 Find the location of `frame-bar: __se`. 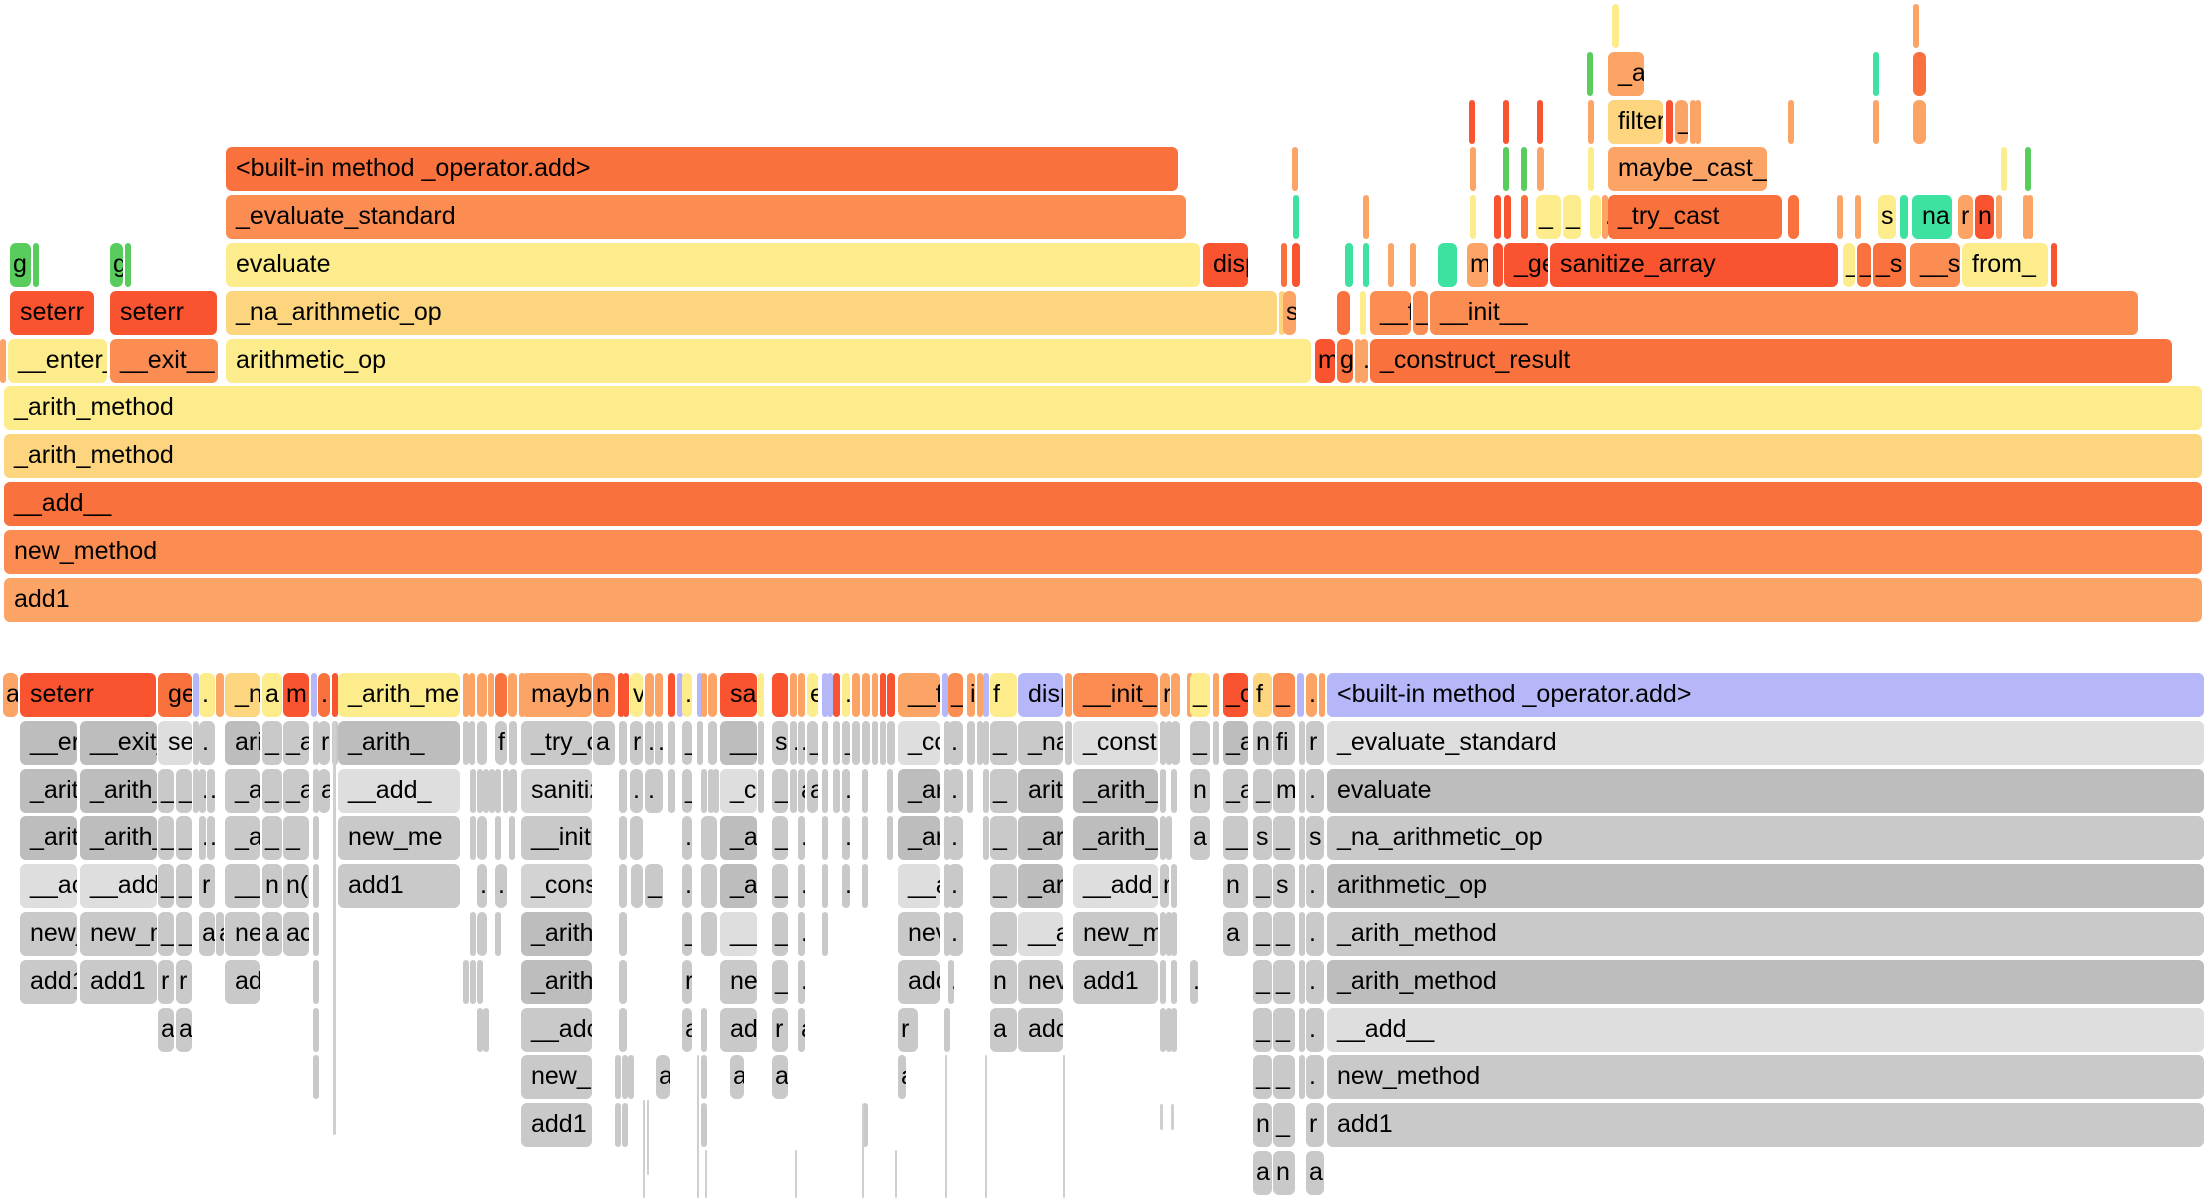

frame-bar: __se is located at coordinates (1935, 265).